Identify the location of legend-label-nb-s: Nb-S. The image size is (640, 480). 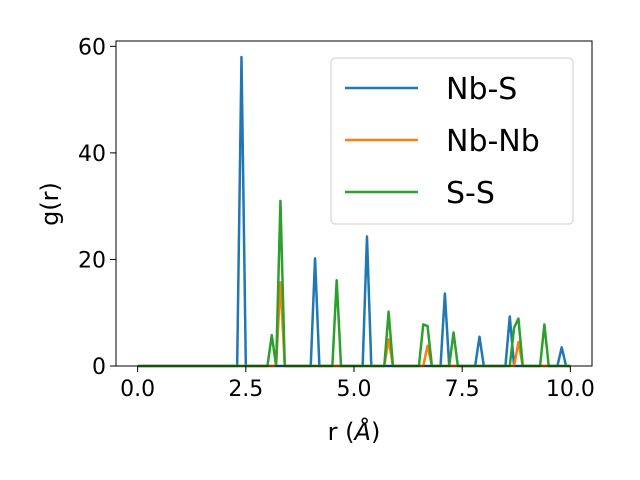
(481, 89).